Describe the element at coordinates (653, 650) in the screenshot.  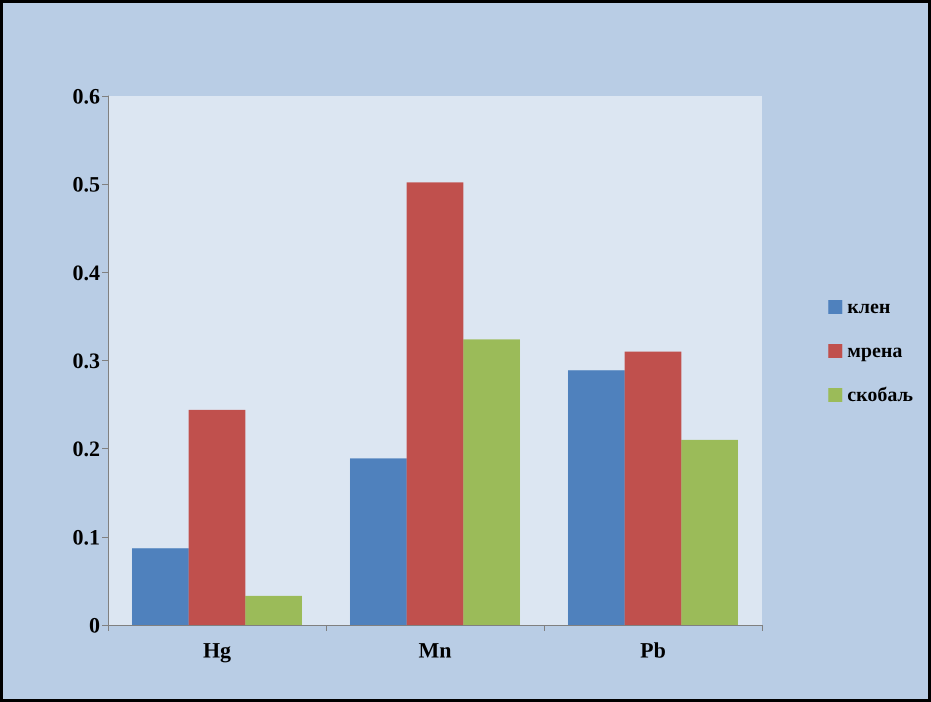
I see `x-tick-label: Pb` at that location.